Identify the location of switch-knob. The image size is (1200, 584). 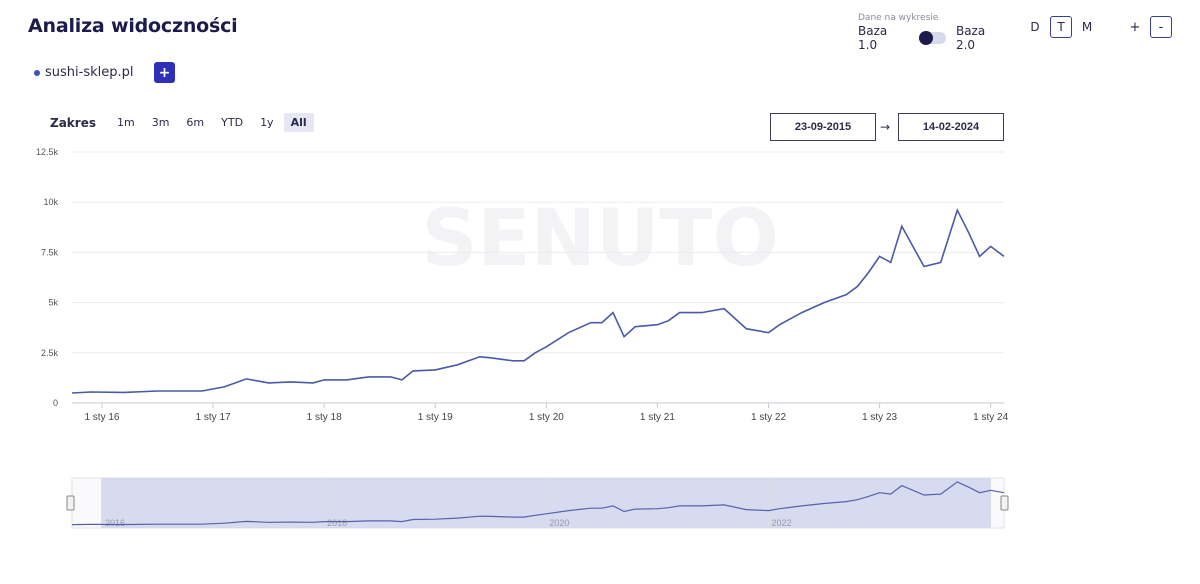
(926, 38).